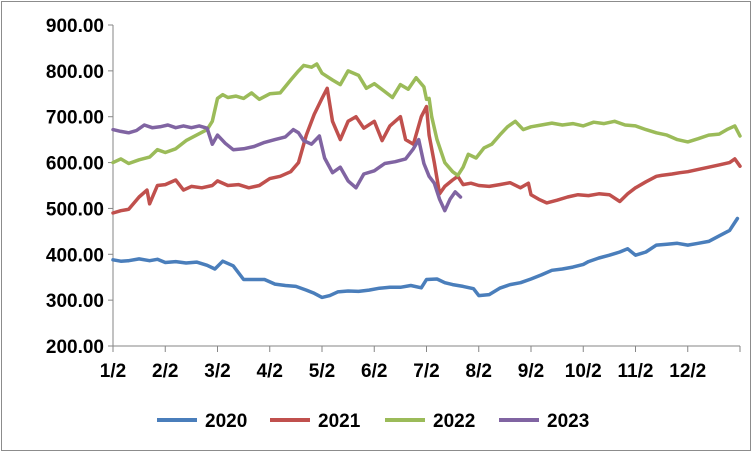 The height and width of the screenshot is (457, 754). What do you see at coordinates (75, 164) in the screenshot?
I see `y-tick-label: 600.00` at bounding box center [75, 164].